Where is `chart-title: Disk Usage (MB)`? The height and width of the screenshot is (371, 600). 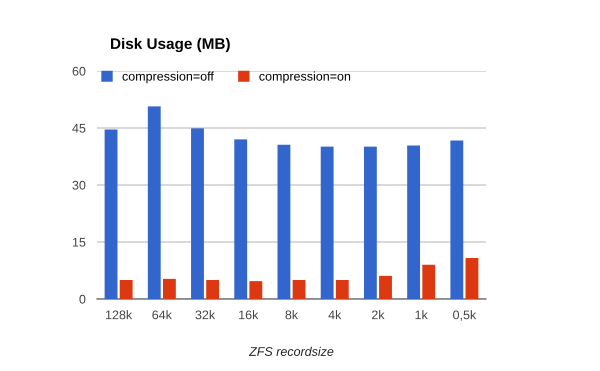 chart-title: Disk Usage (MB) is located at coordinates (170, 45).